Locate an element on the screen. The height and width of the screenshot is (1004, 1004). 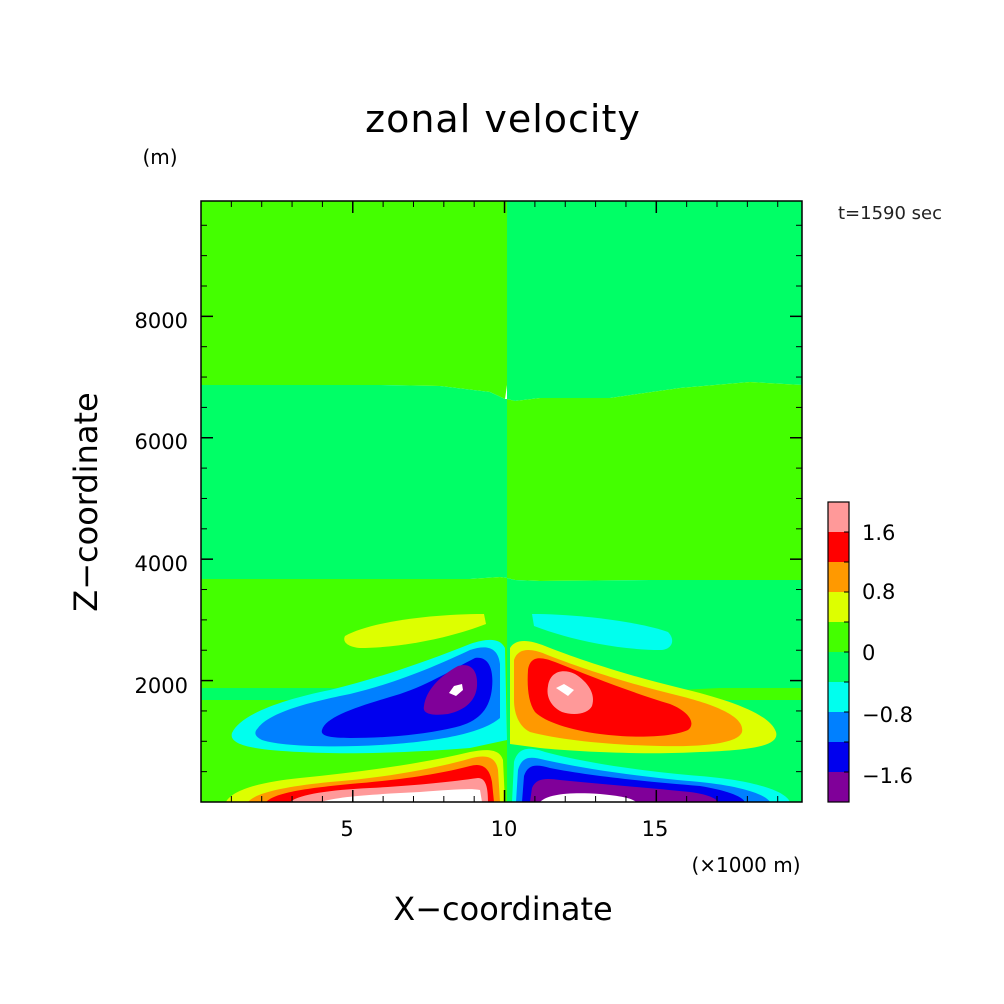
x-tick-label: 10 is located at coordinates (504, 829).